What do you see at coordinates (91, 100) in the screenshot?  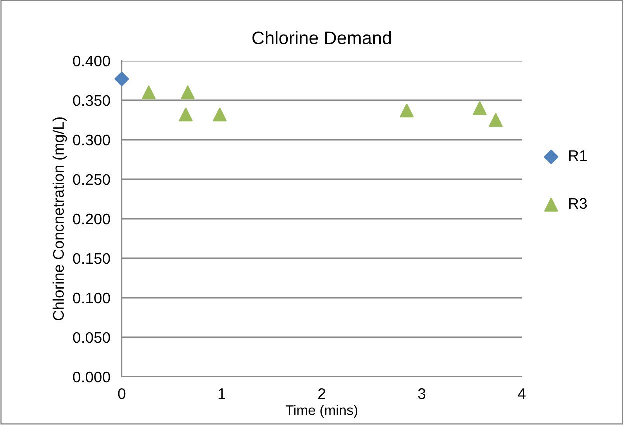 I see `y-tick-label: 0.350` at bounding box center [91, 100].